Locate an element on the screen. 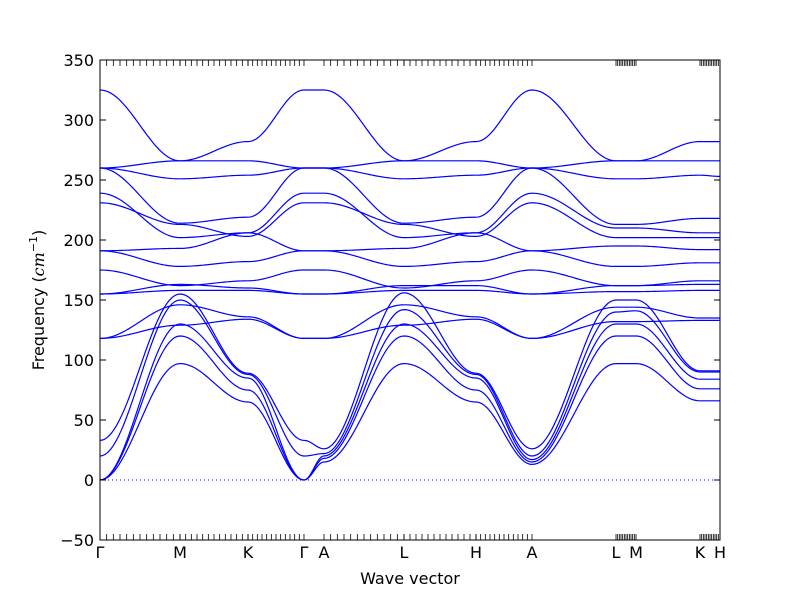 This screenshot has height=600, width=800. y-tick-label: 100 is located at coordinates (78, 360).